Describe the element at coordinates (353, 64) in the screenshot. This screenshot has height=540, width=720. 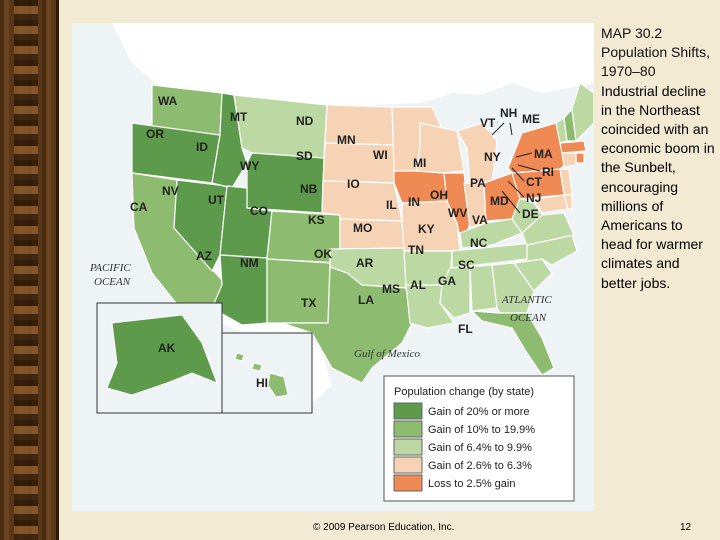
I see `canada-land` at that location.